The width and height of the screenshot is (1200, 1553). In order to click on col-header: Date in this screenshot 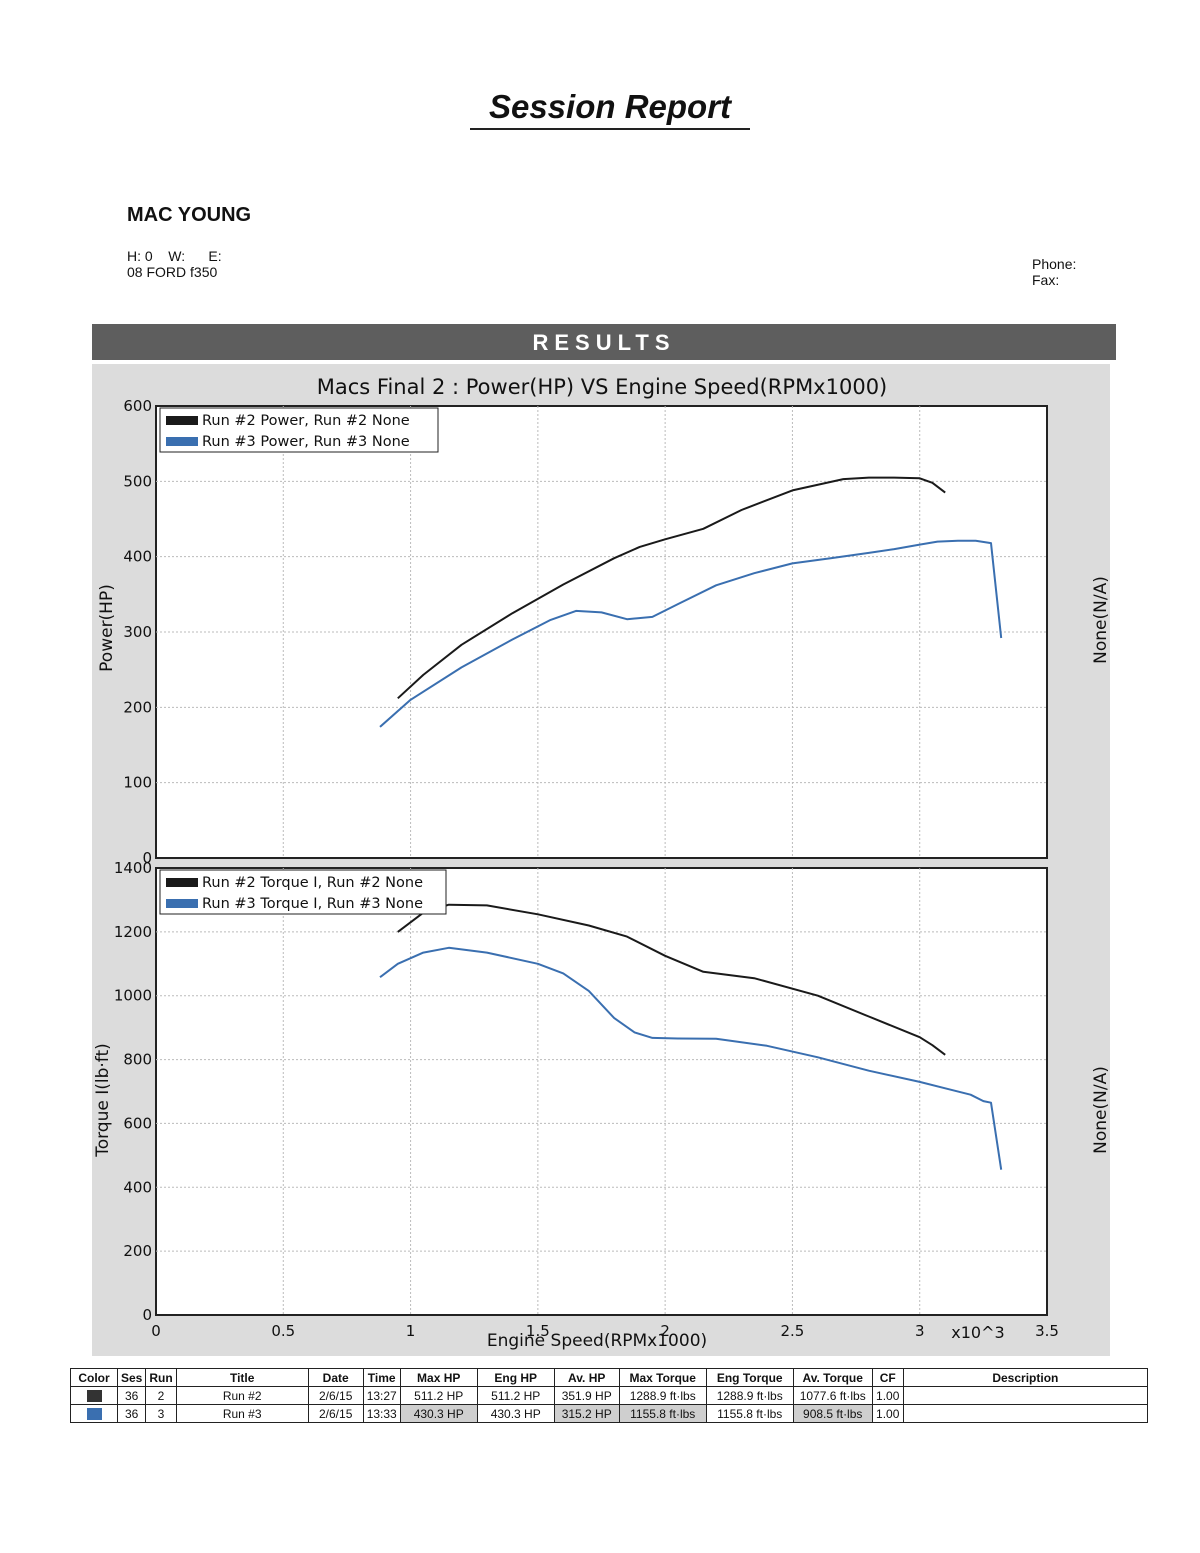, I will do `click(335, 1377)`.